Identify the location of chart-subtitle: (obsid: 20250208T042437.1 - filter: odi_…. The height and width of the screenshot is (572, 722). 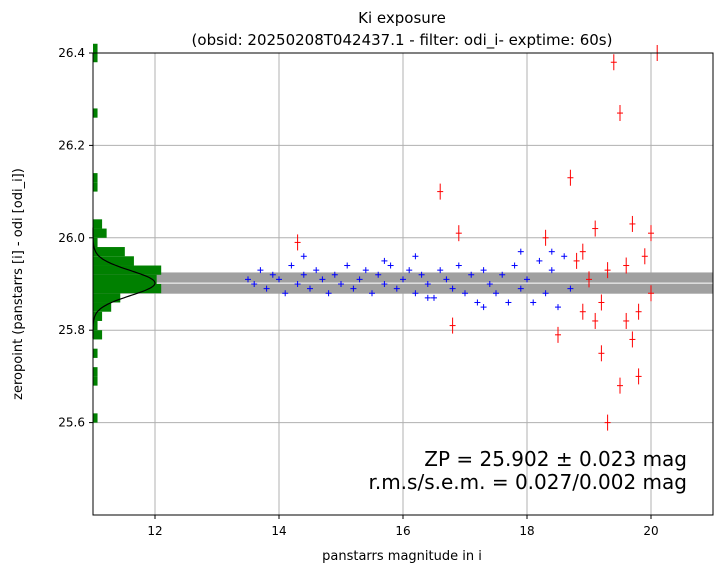
(402, 40).